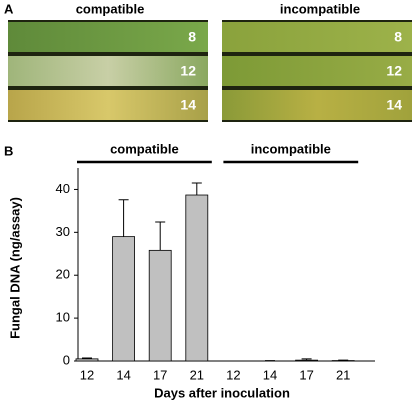 This screenshot has height=406, width=415. I want to click on panel-label: A, so click(9, 8).